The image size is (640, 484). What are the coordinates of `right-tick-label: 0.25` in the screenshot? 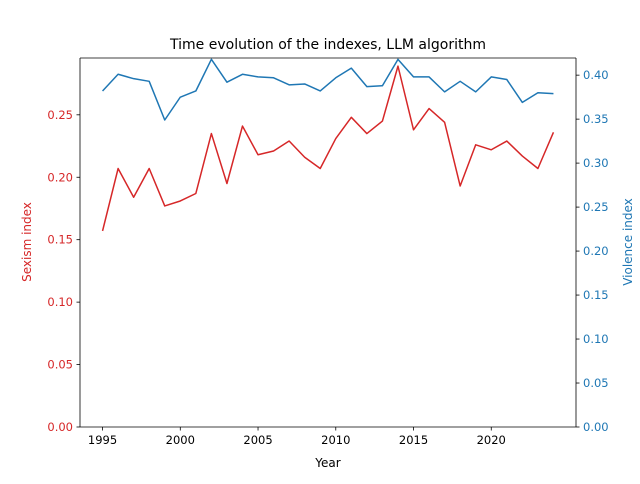 It's located at (596, 207).